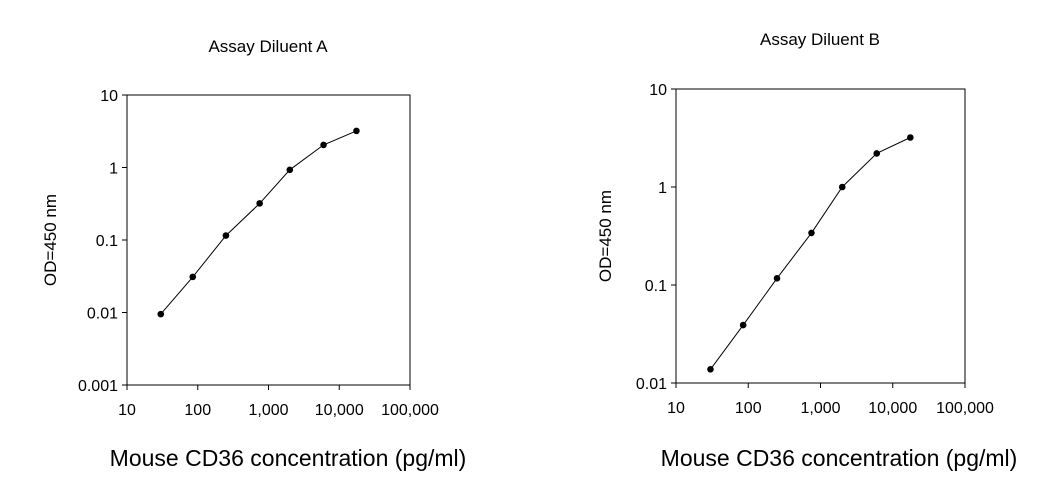 The image size is (1063, 481). What do you see at coordinates (820, 39) in the screenshot?
I see `chart-title: Assay Diluent B` at bounding box center [820, 39].